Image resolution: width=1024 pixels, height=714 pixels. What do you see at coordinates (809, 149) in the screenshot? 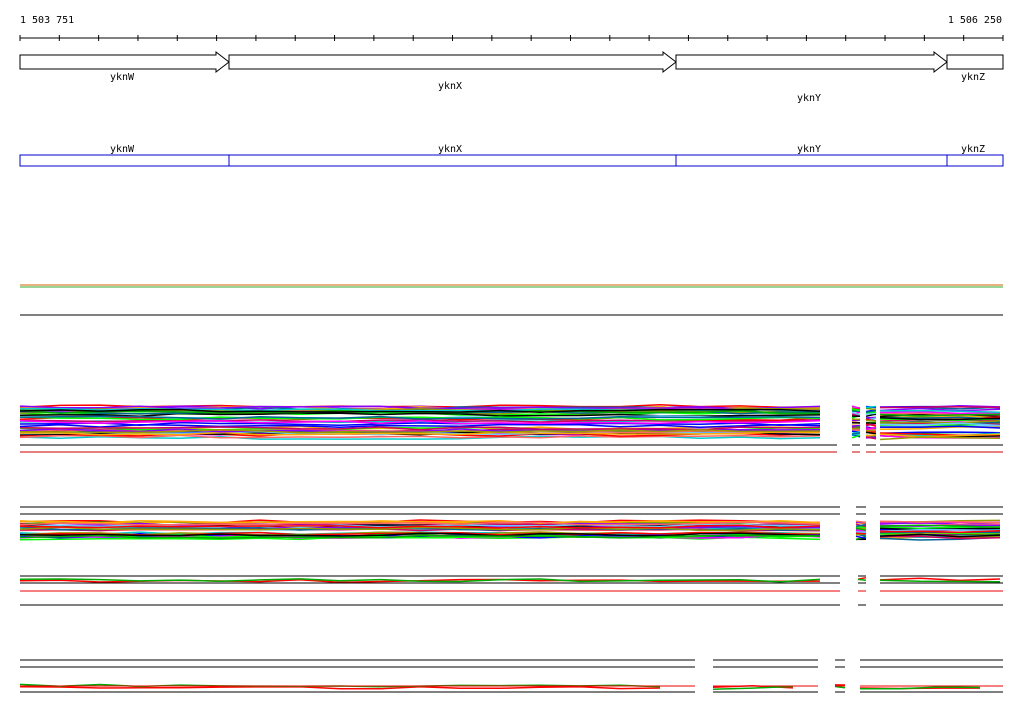
I see `transcript-label: yknY` at bounding box center [809, 149].